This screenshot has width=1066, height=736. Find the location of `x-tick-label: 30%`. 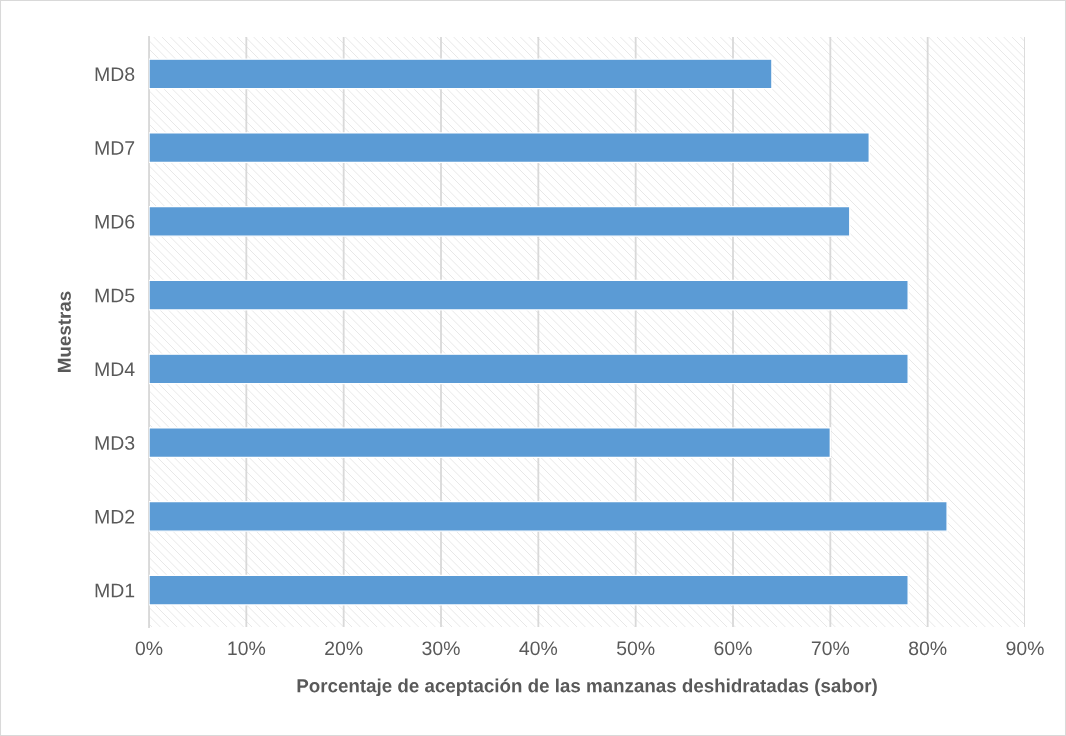

x-tick-label: 30% is located at coordinates (441, 648).